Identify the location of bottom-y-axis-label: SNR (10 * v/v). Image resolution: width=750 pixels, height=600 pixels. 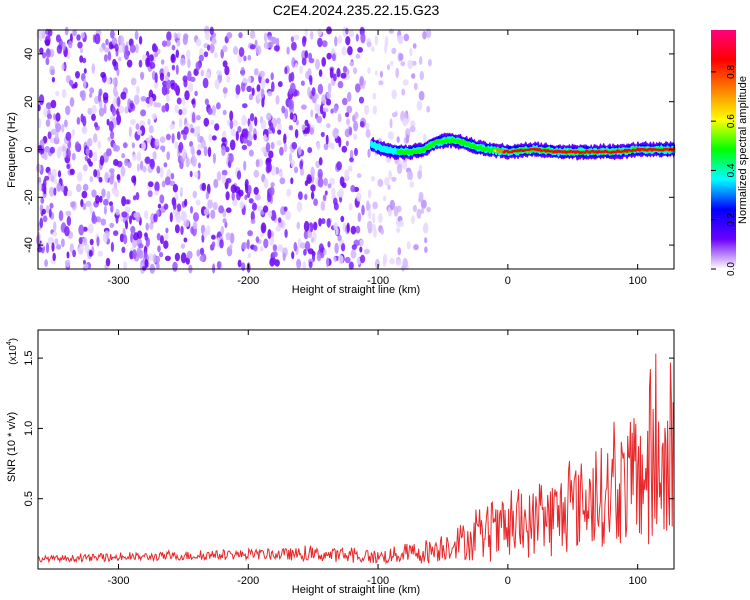
(12, 447).